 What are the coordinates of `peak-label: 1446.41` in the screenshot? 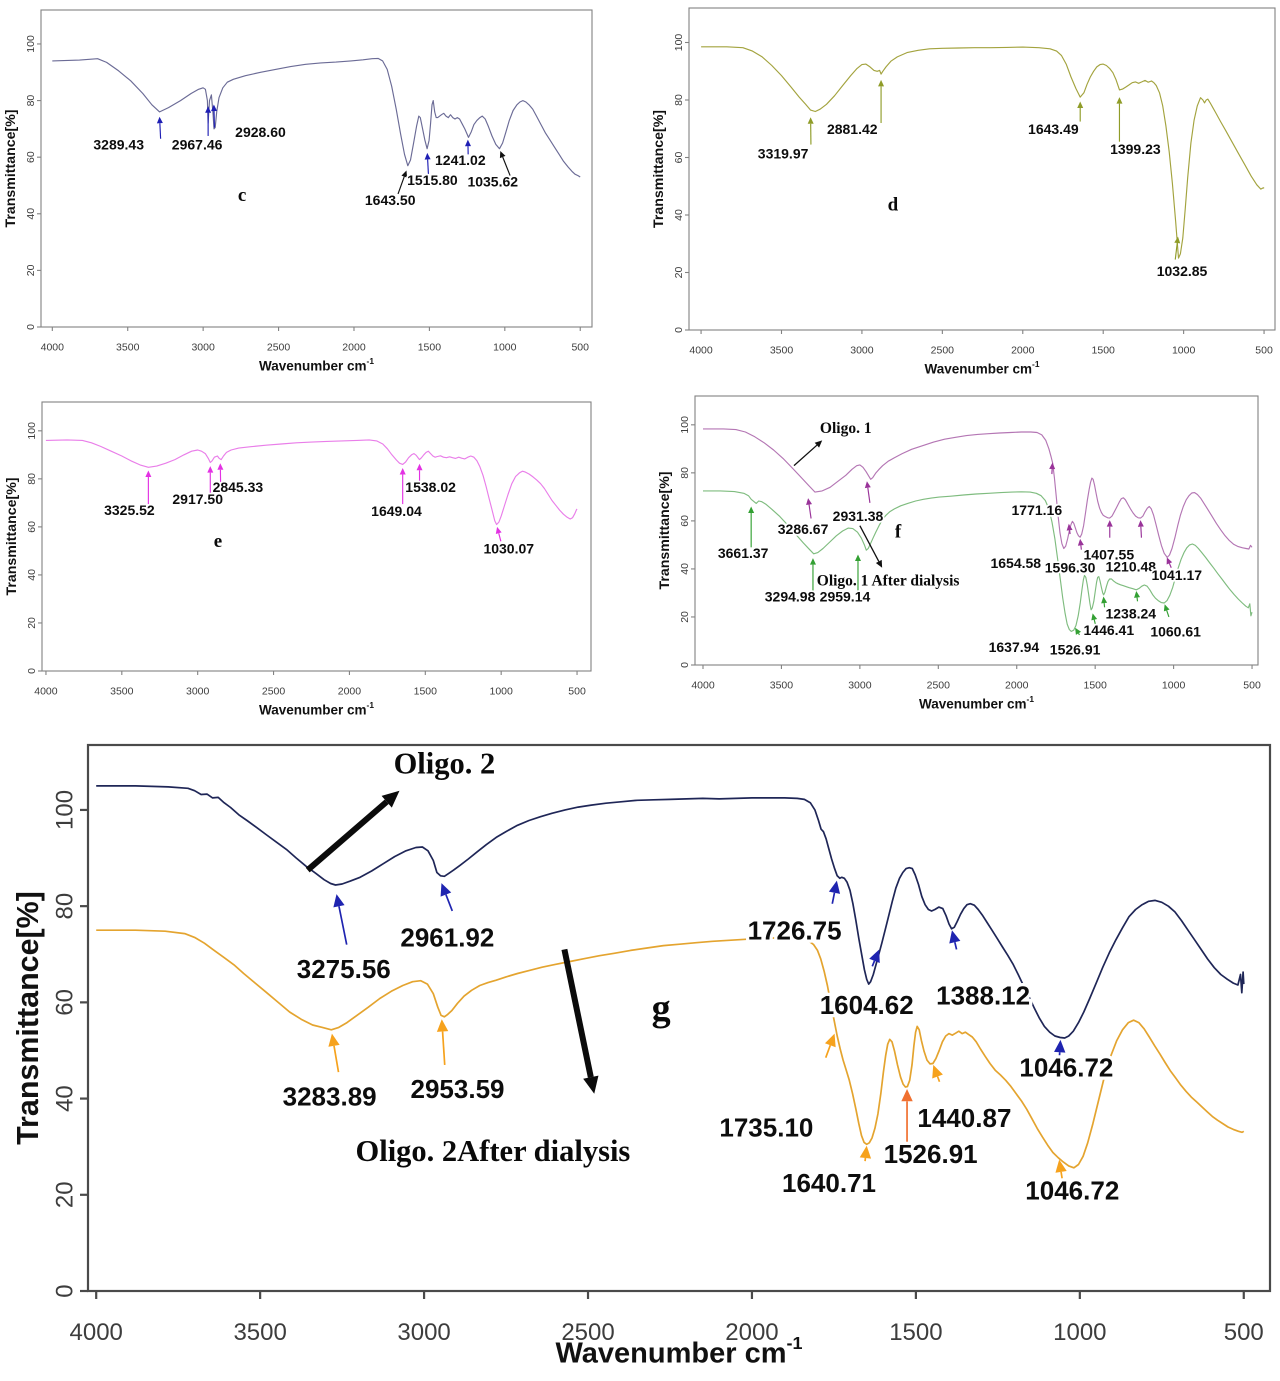 It's located at (1109, 630).